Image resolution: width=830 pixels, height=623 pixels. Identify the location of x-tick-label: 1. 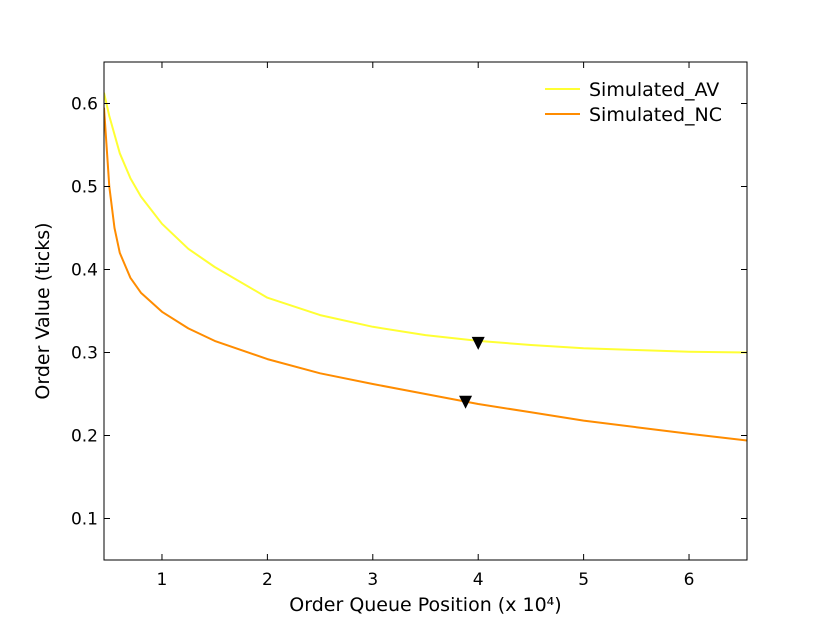
(162, 580).